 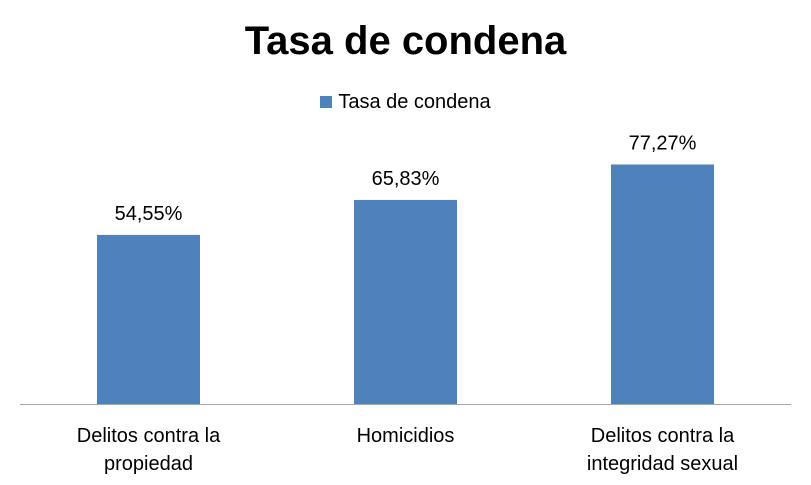 I want to click on data-label: 65,83%, so click(x=406, y=179).